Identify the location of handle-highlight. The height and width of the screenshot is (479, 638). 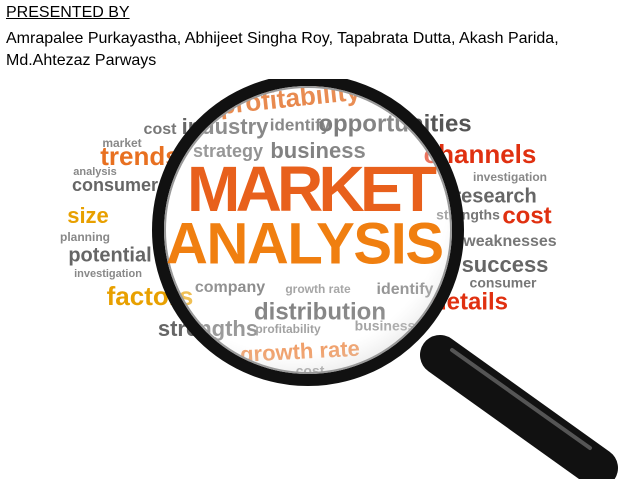
(521, 399).